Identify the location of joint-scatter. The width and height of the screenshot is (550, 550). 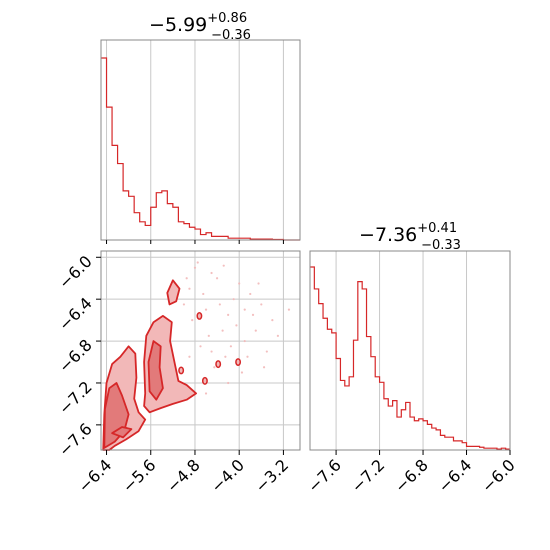
(236, 328).